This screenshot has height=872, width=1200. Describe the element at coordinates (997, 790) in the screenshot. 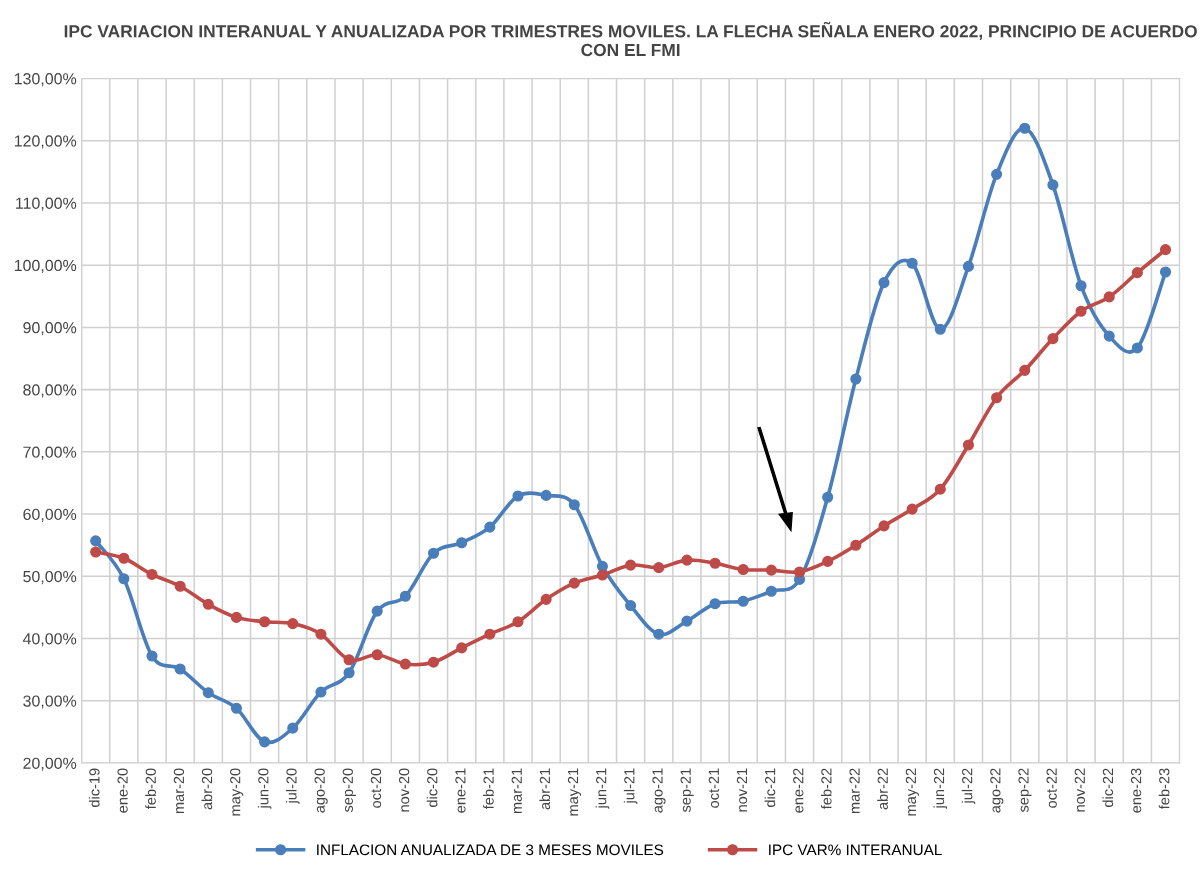

I see `x-tick-label: ago-22` at that location.